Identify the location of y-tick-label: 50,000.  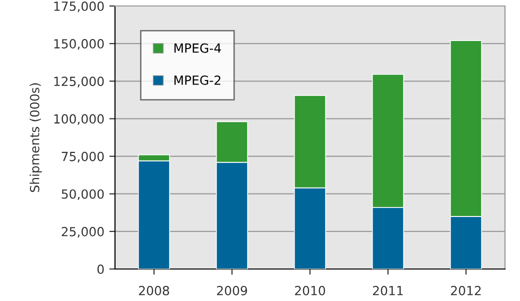
(83, 194).